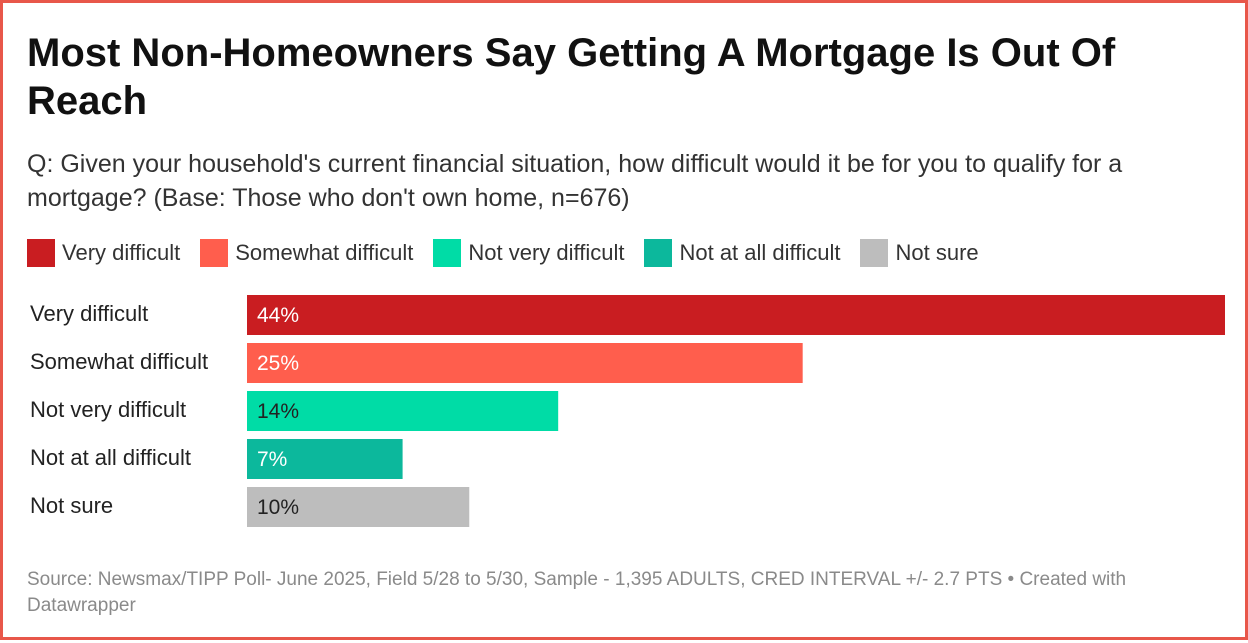 This screenshot has width=1248, height=643. I want to click on value-label: 14%, so click(278, 411).